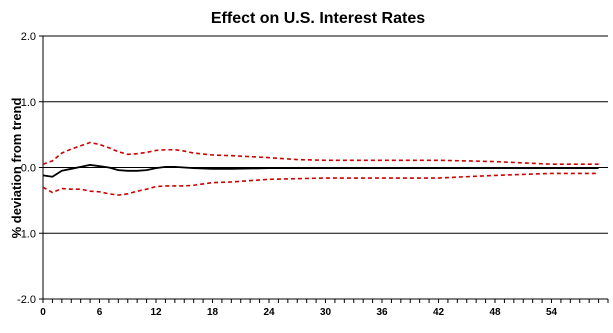 This screenshot has height=333, width=613. What do you see at coordinates (100, 312) in the screenshot?
I see `x-tick-label: 6` at bounding box center [100, 312].